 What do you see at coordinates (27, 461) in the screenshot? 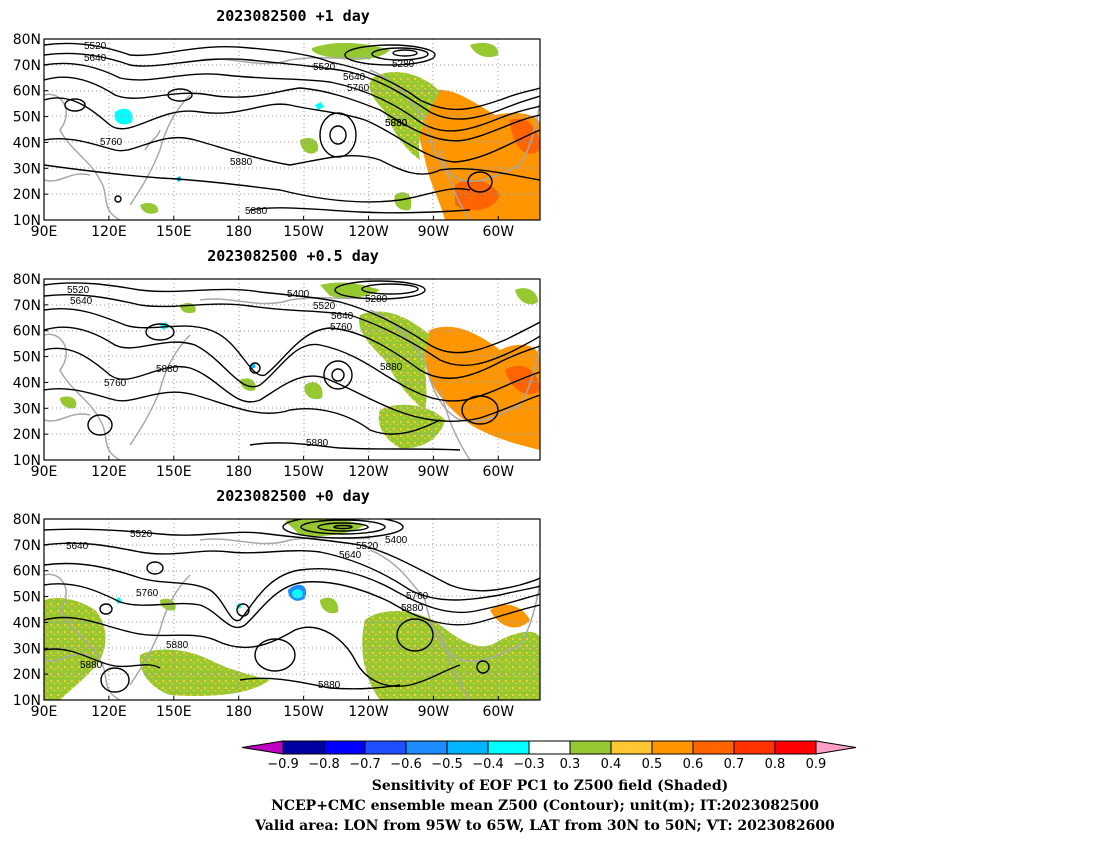
I see `latitude-tick-label: 10N` at bounding box center [27, 461].